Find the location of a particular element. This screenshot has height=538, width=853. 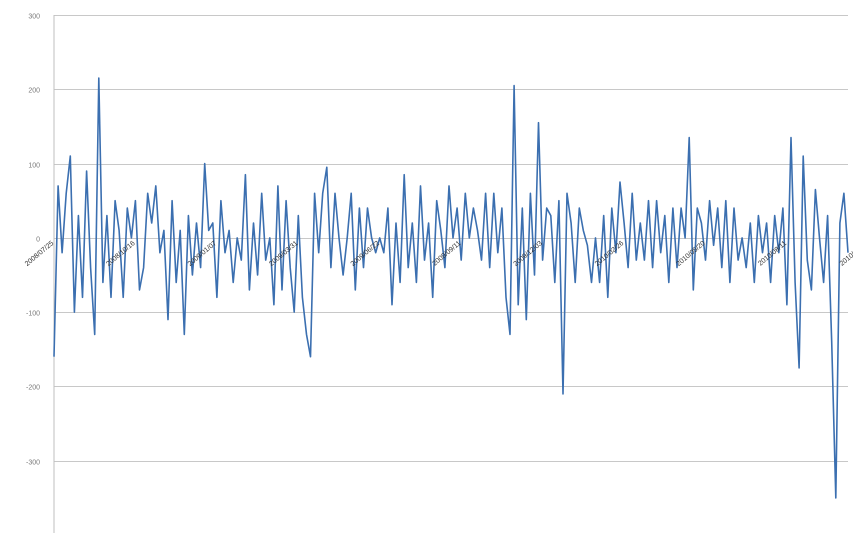

y-tick-label: 0 is located at coordinates (38, 240).